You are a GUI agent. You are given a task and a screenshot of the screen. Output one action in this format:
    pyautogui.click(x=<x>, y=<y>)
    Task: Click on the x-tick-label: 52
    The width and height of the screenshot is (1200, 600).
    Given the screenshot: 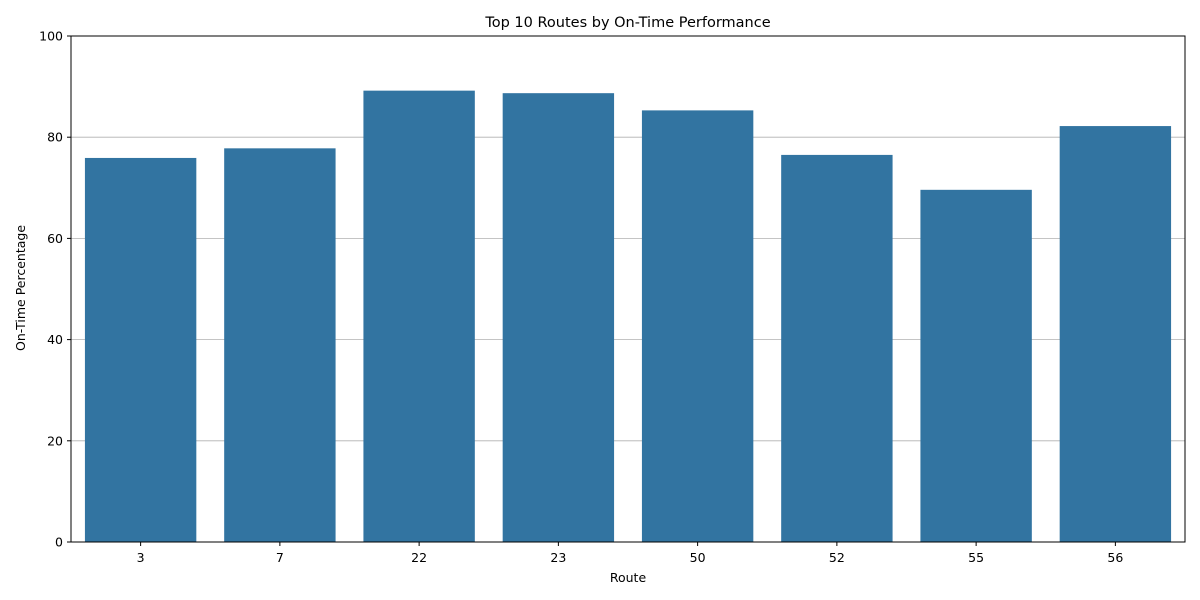 What is the action you would take?
    pyautogui.click(x=837, y=557)
    